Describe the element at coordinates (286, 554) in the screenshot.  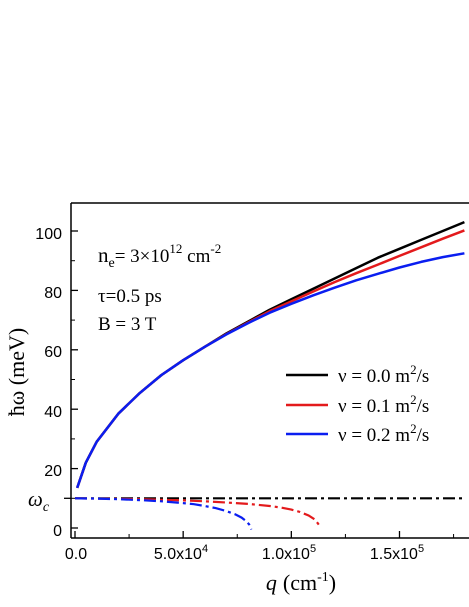
I see `x-tick-label-1e5-main: 1.0x10` at that location.